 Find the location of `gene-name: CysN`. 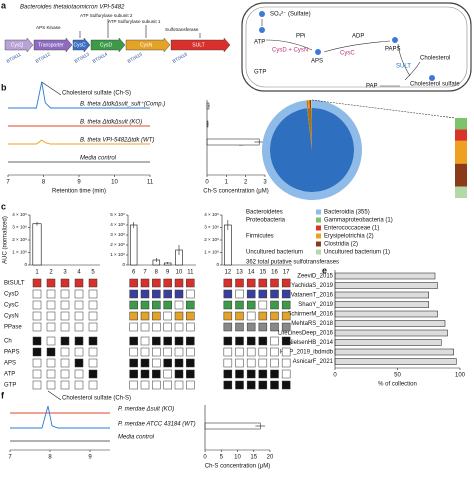

gene-name: CysN is located at coordinates (146, 45).